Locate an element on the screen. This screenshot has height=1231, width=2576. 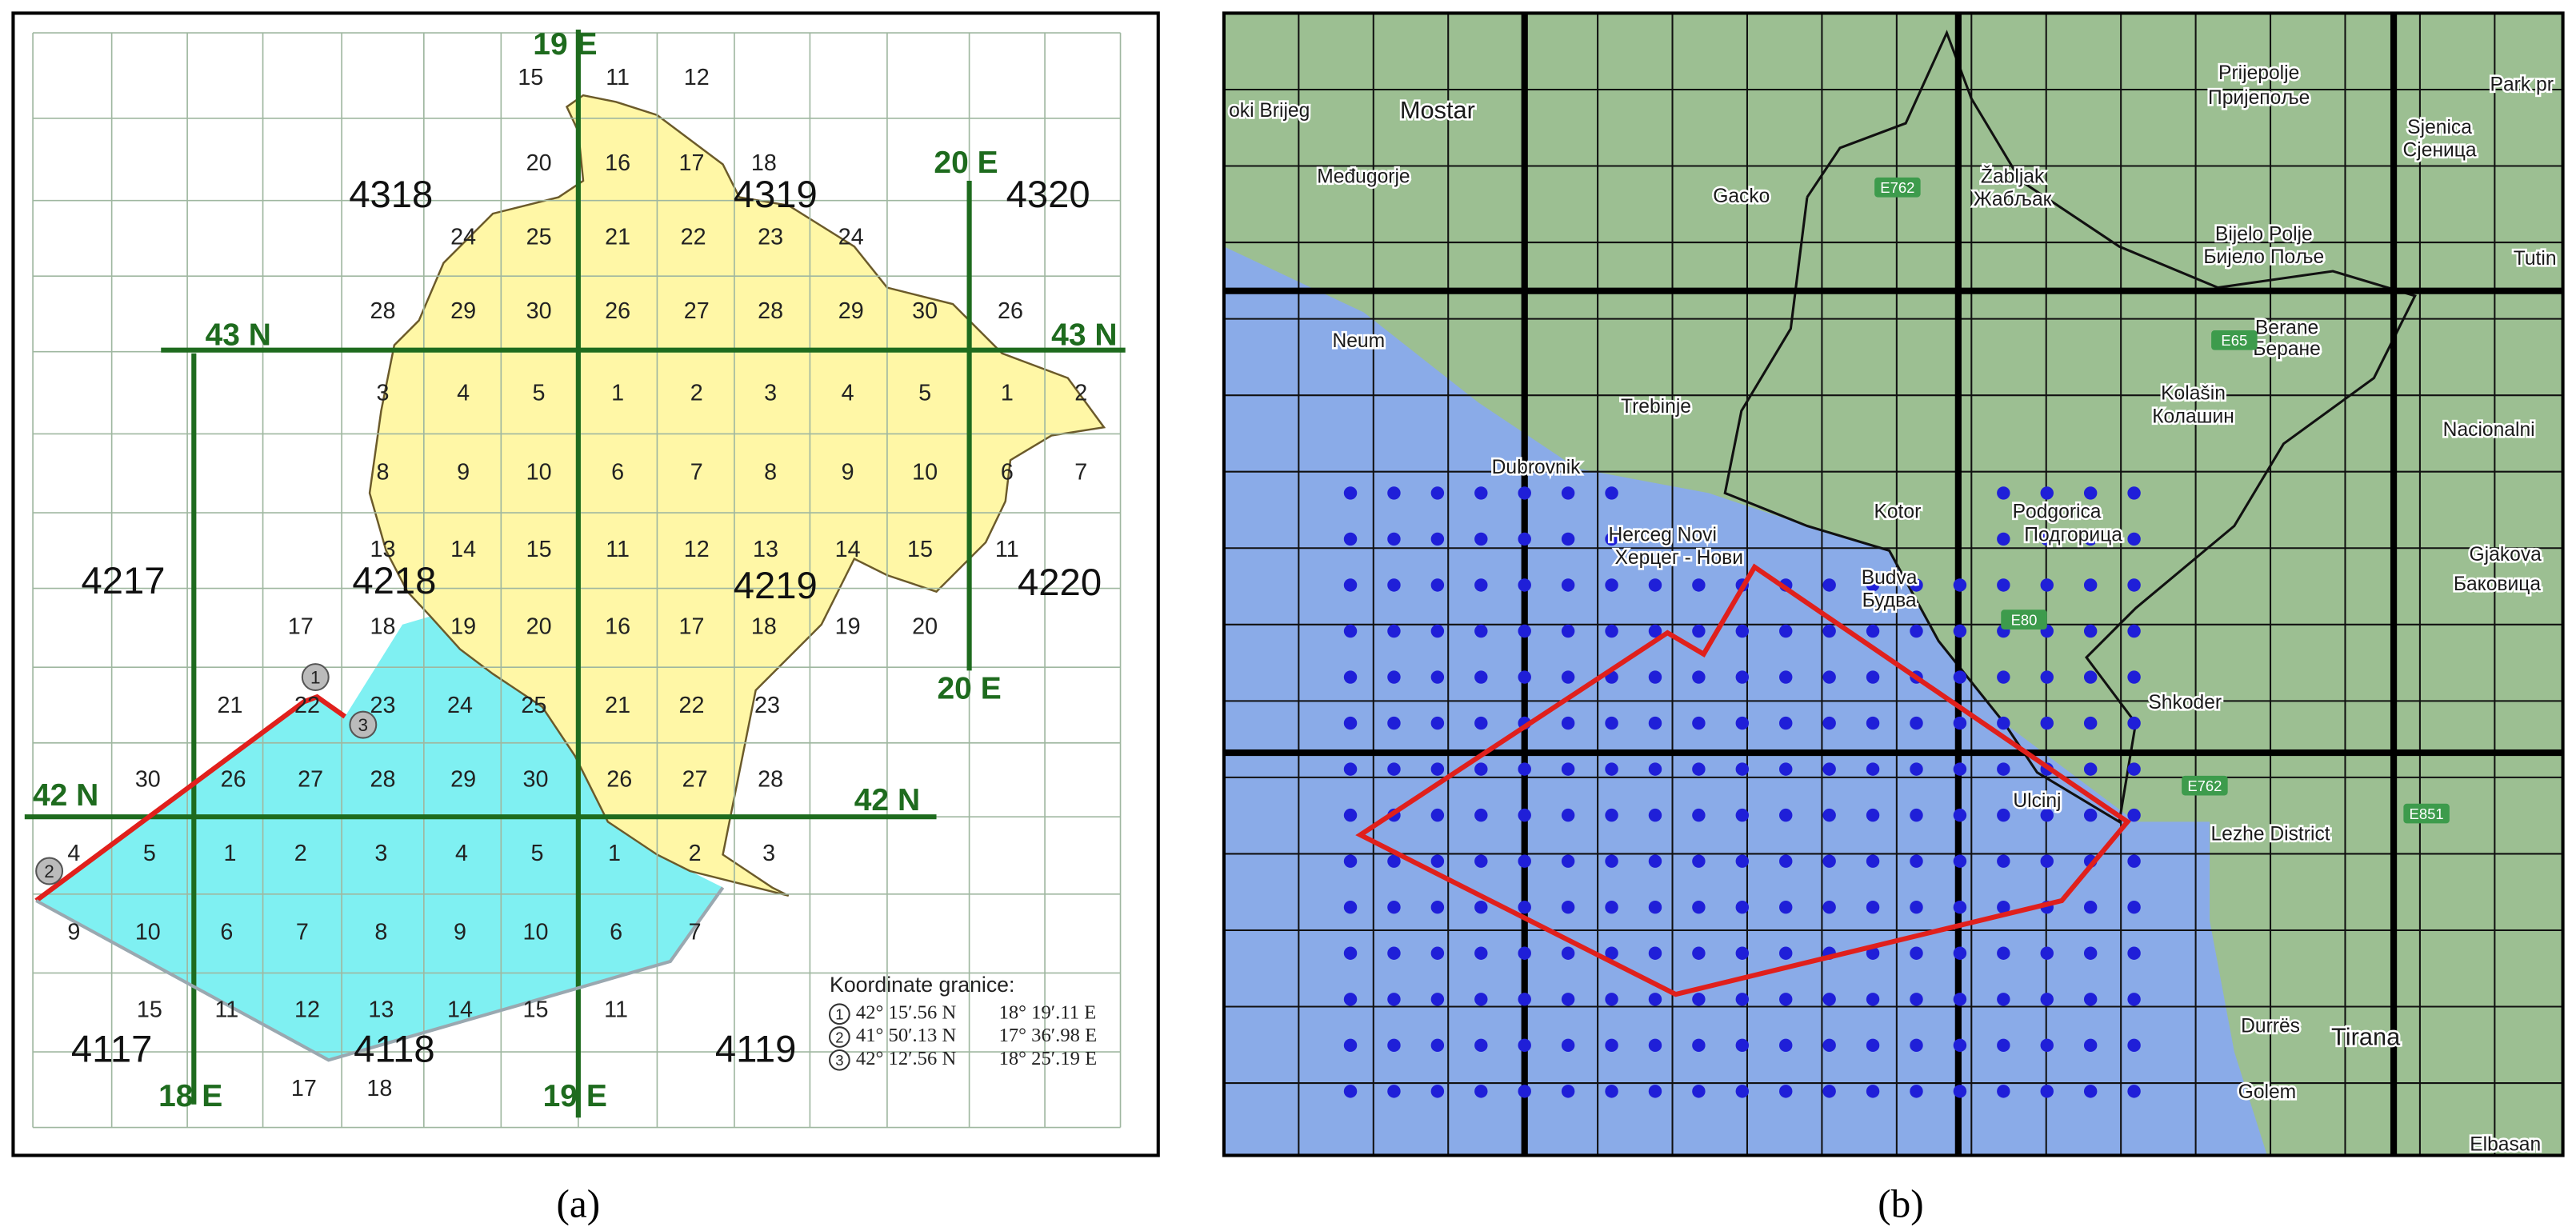
place-label: Колашин is located at coordinates (2193, 416).